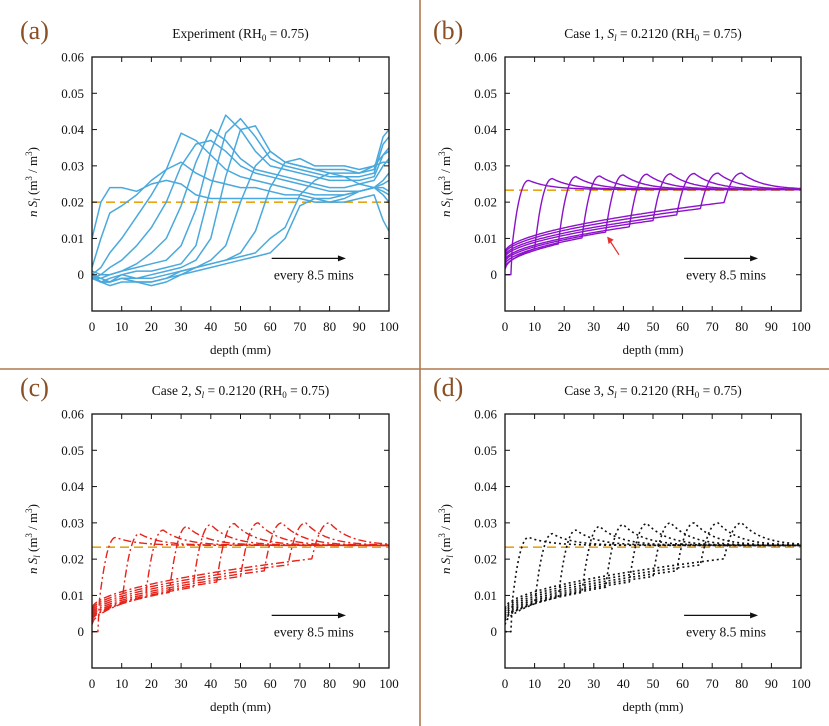 The height and width of the screenshot is (726, 829). I want to click on title-text: Case 1,, so click(585, 33).